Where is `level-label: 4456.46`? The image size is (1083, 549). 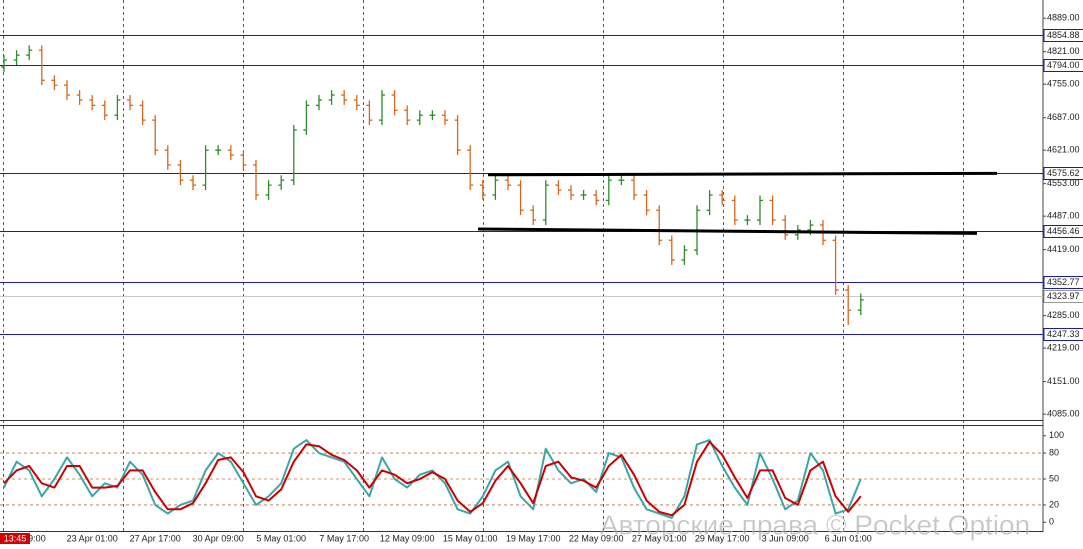
level-label: 4456.46 is located at coordinates (1063, 231).